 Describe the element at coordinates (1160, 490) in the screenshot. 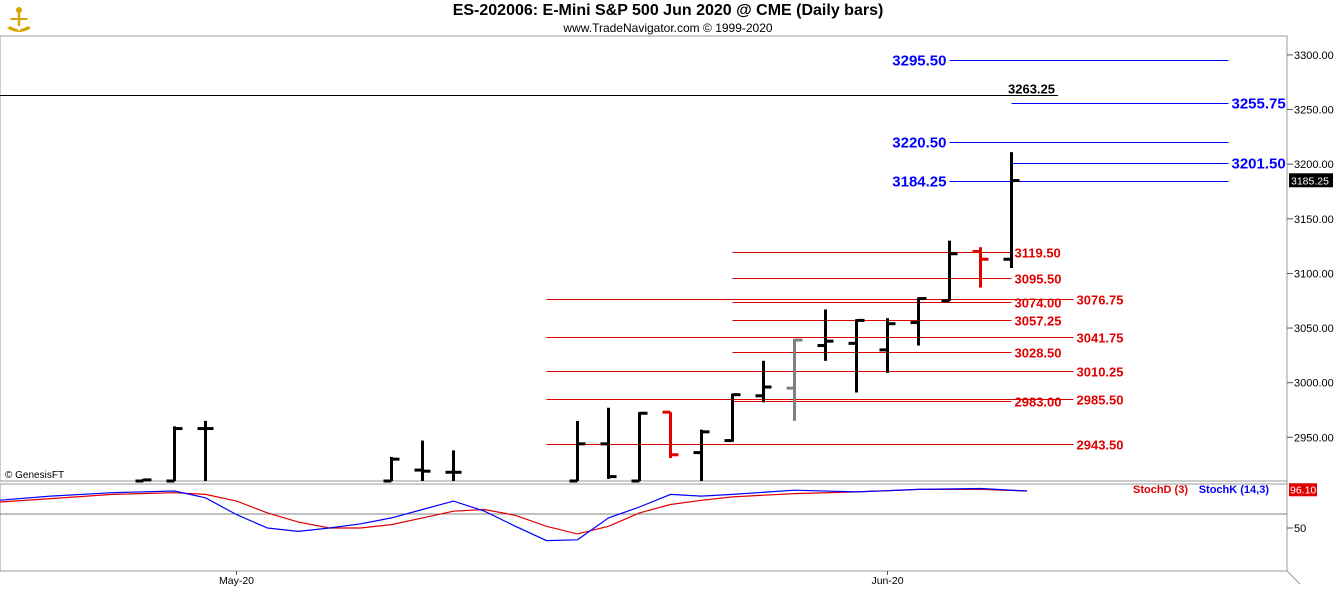

I see `stoch-legend-d: StochD (3)` at that location.